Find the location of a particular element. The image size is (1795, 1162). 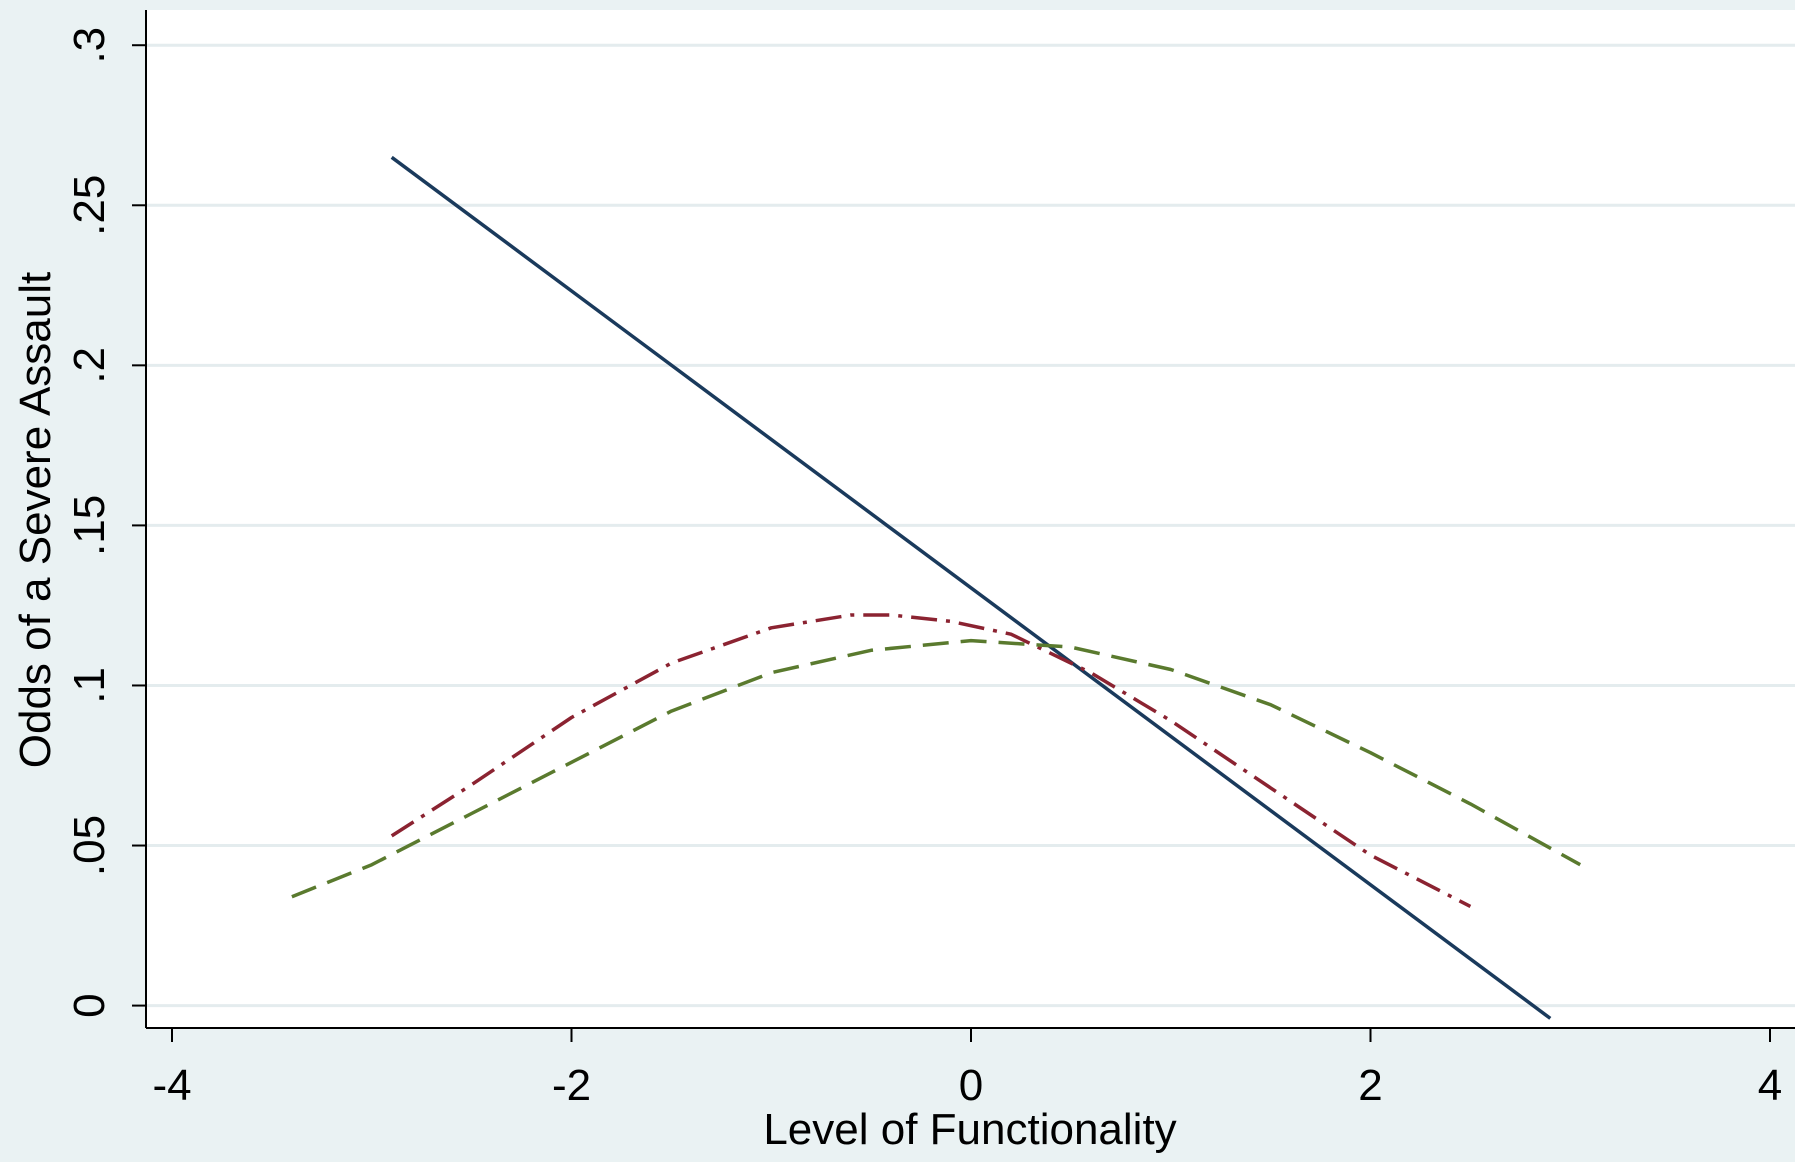

y-tick-label: .2 is located at coordinates (89, 365).